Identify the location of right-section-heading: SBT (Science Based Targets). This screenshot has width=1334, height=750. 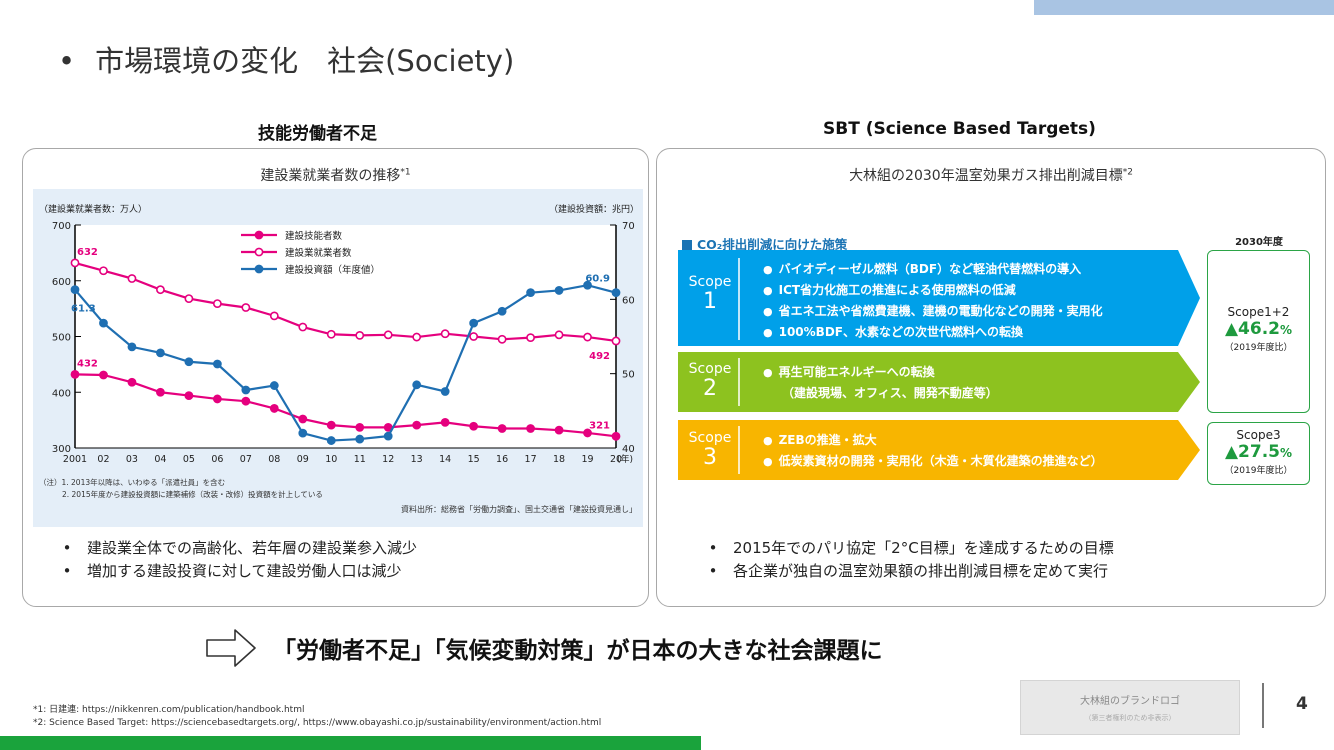
(959, 129).